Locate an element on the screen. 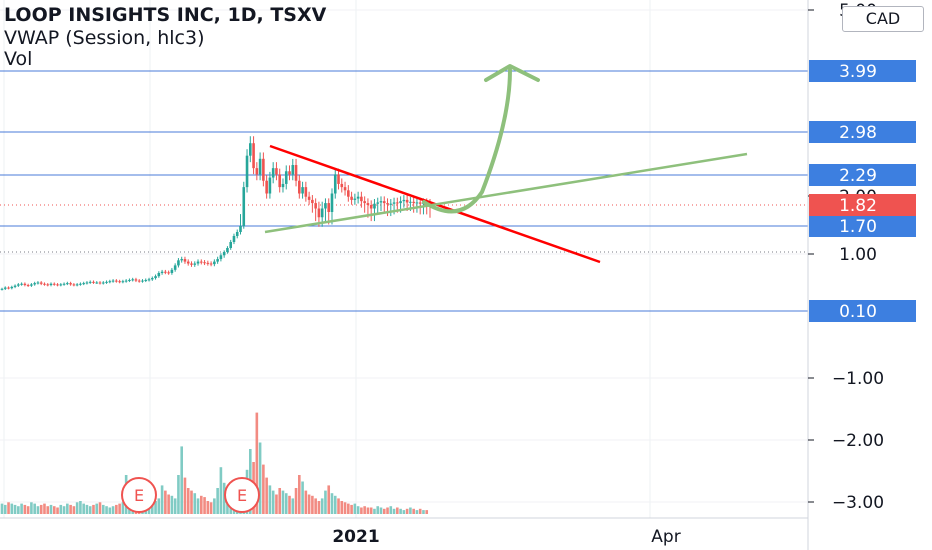 Image resolution: width=932 pixels, height=550 pixels. earnings-marker is located at coordinates (139, 495).